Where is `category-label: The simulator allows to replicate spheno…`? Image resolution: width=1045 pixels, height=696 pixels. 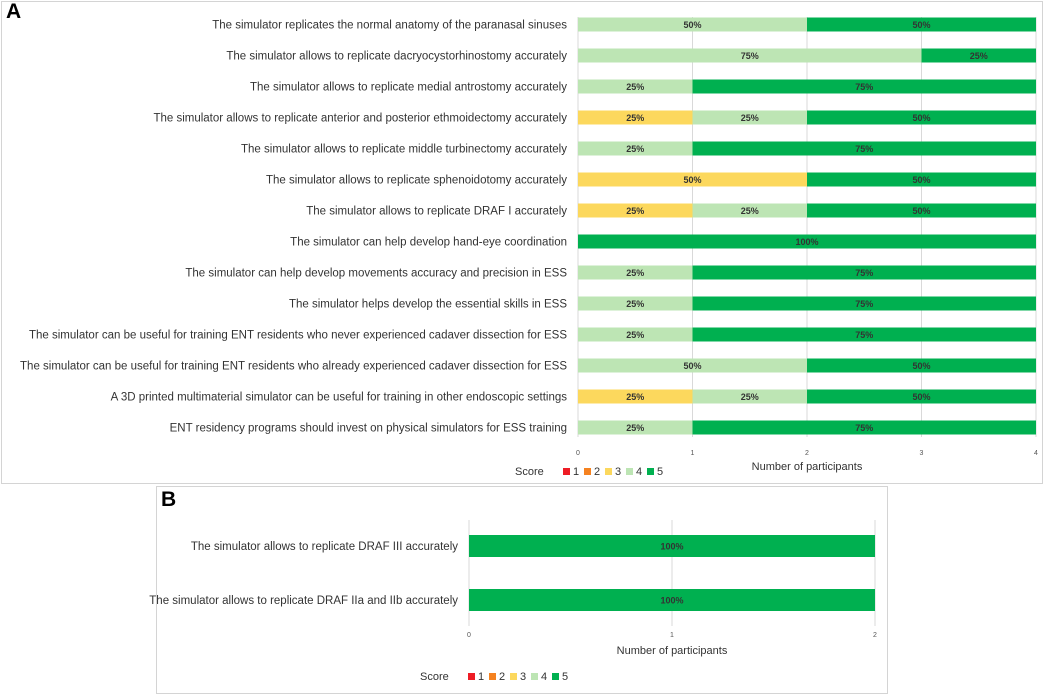 category-label: The simulator allows to replicate spheno… is located at coordinates (416, 181).